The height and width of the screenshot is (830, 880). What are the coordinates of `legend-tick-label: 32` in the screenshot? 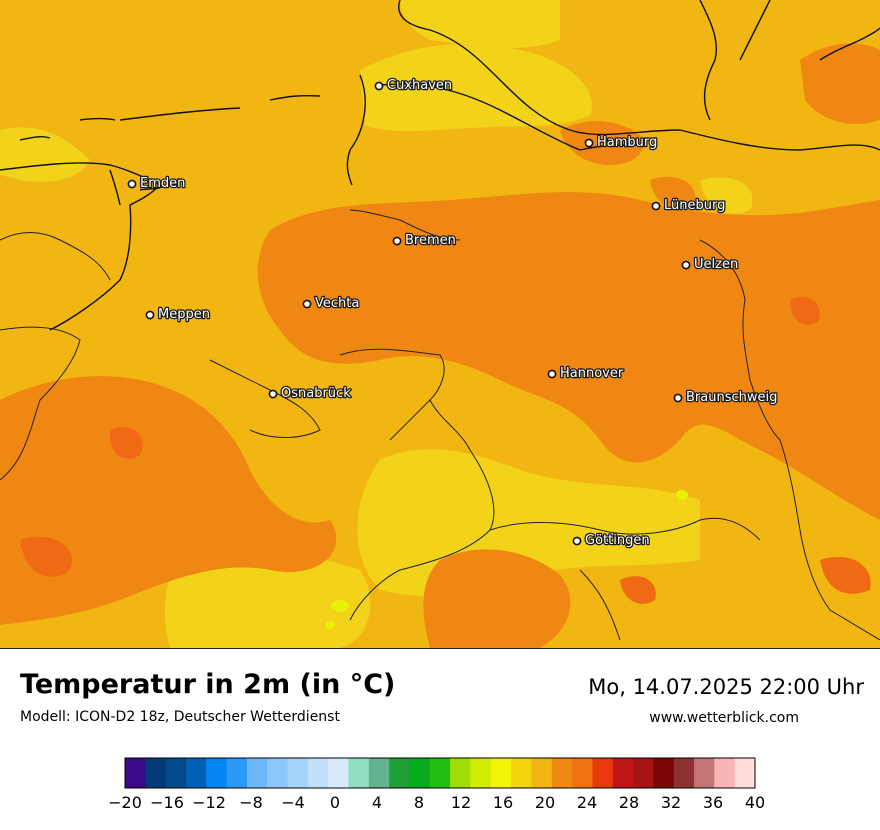 It's located at (671, 802).